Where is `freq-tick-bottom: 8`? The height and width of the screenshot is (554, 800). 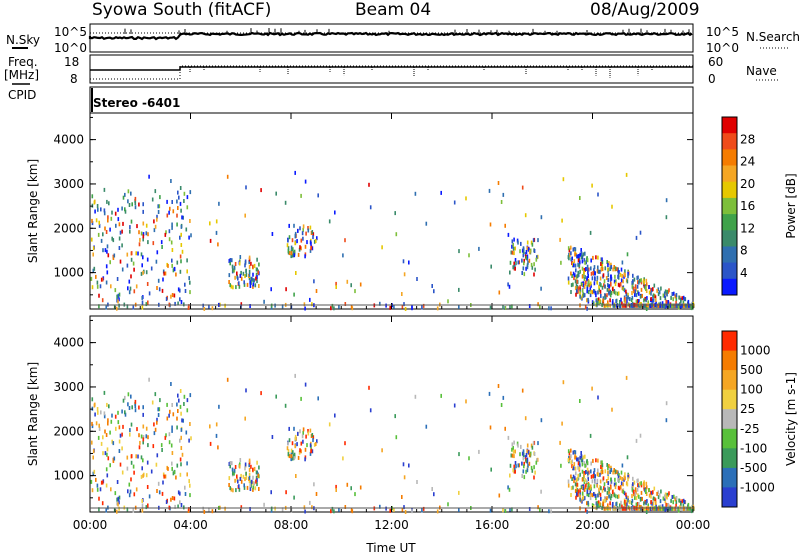
freq-tick-bottom: 8 is located at coordinates (74, 79).